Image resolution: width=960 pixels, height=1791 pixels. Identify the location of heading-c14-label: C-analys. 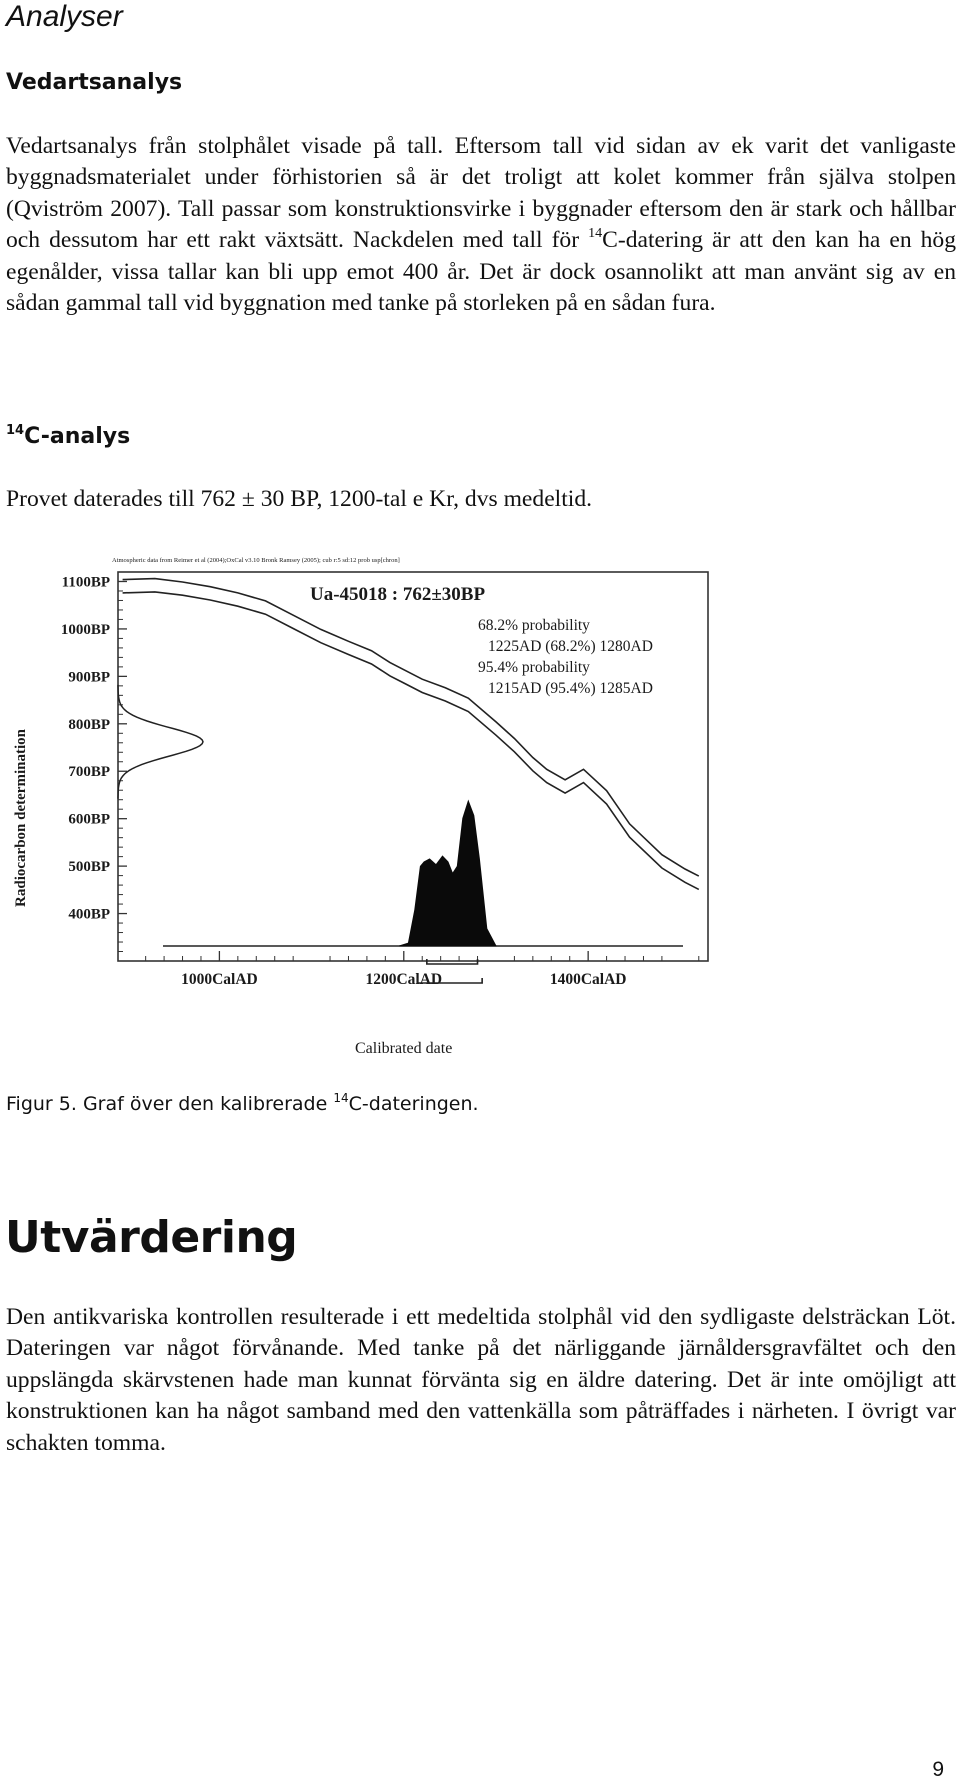
(77, 436).